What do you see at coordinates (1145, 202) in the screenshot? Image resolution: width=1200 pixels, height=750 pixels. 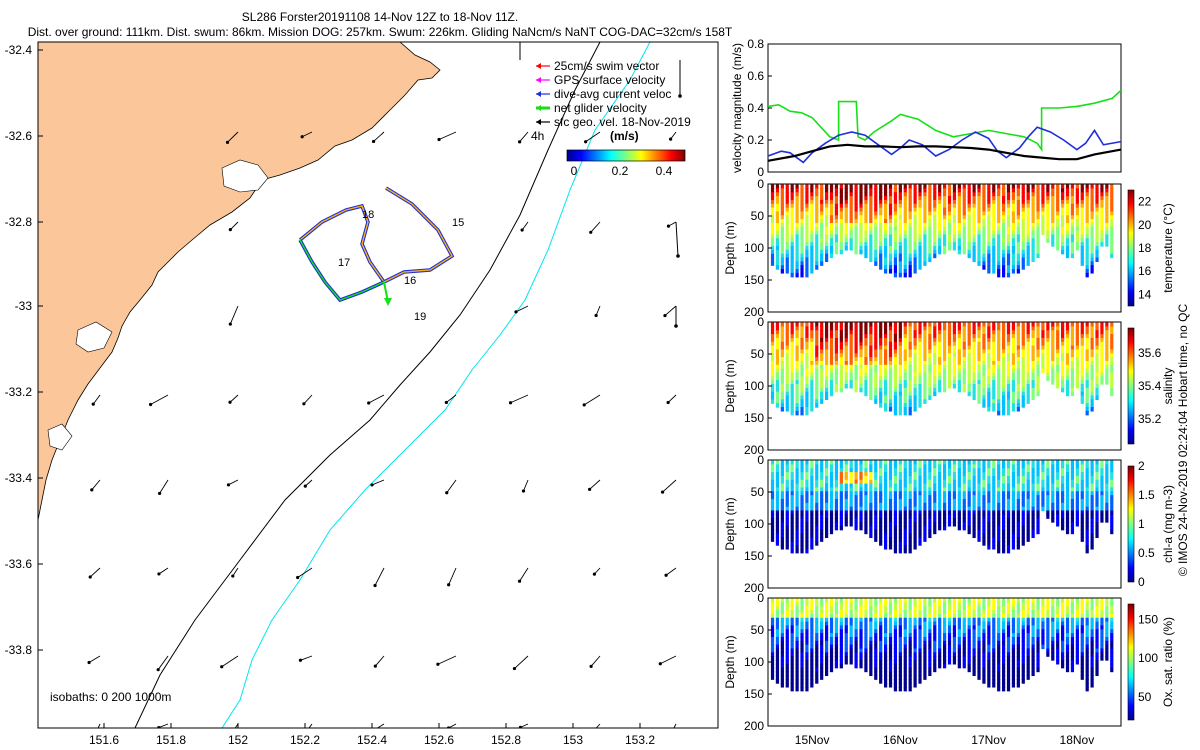 I see `cbar-tick: 22` at bounding box center [1145, 202].